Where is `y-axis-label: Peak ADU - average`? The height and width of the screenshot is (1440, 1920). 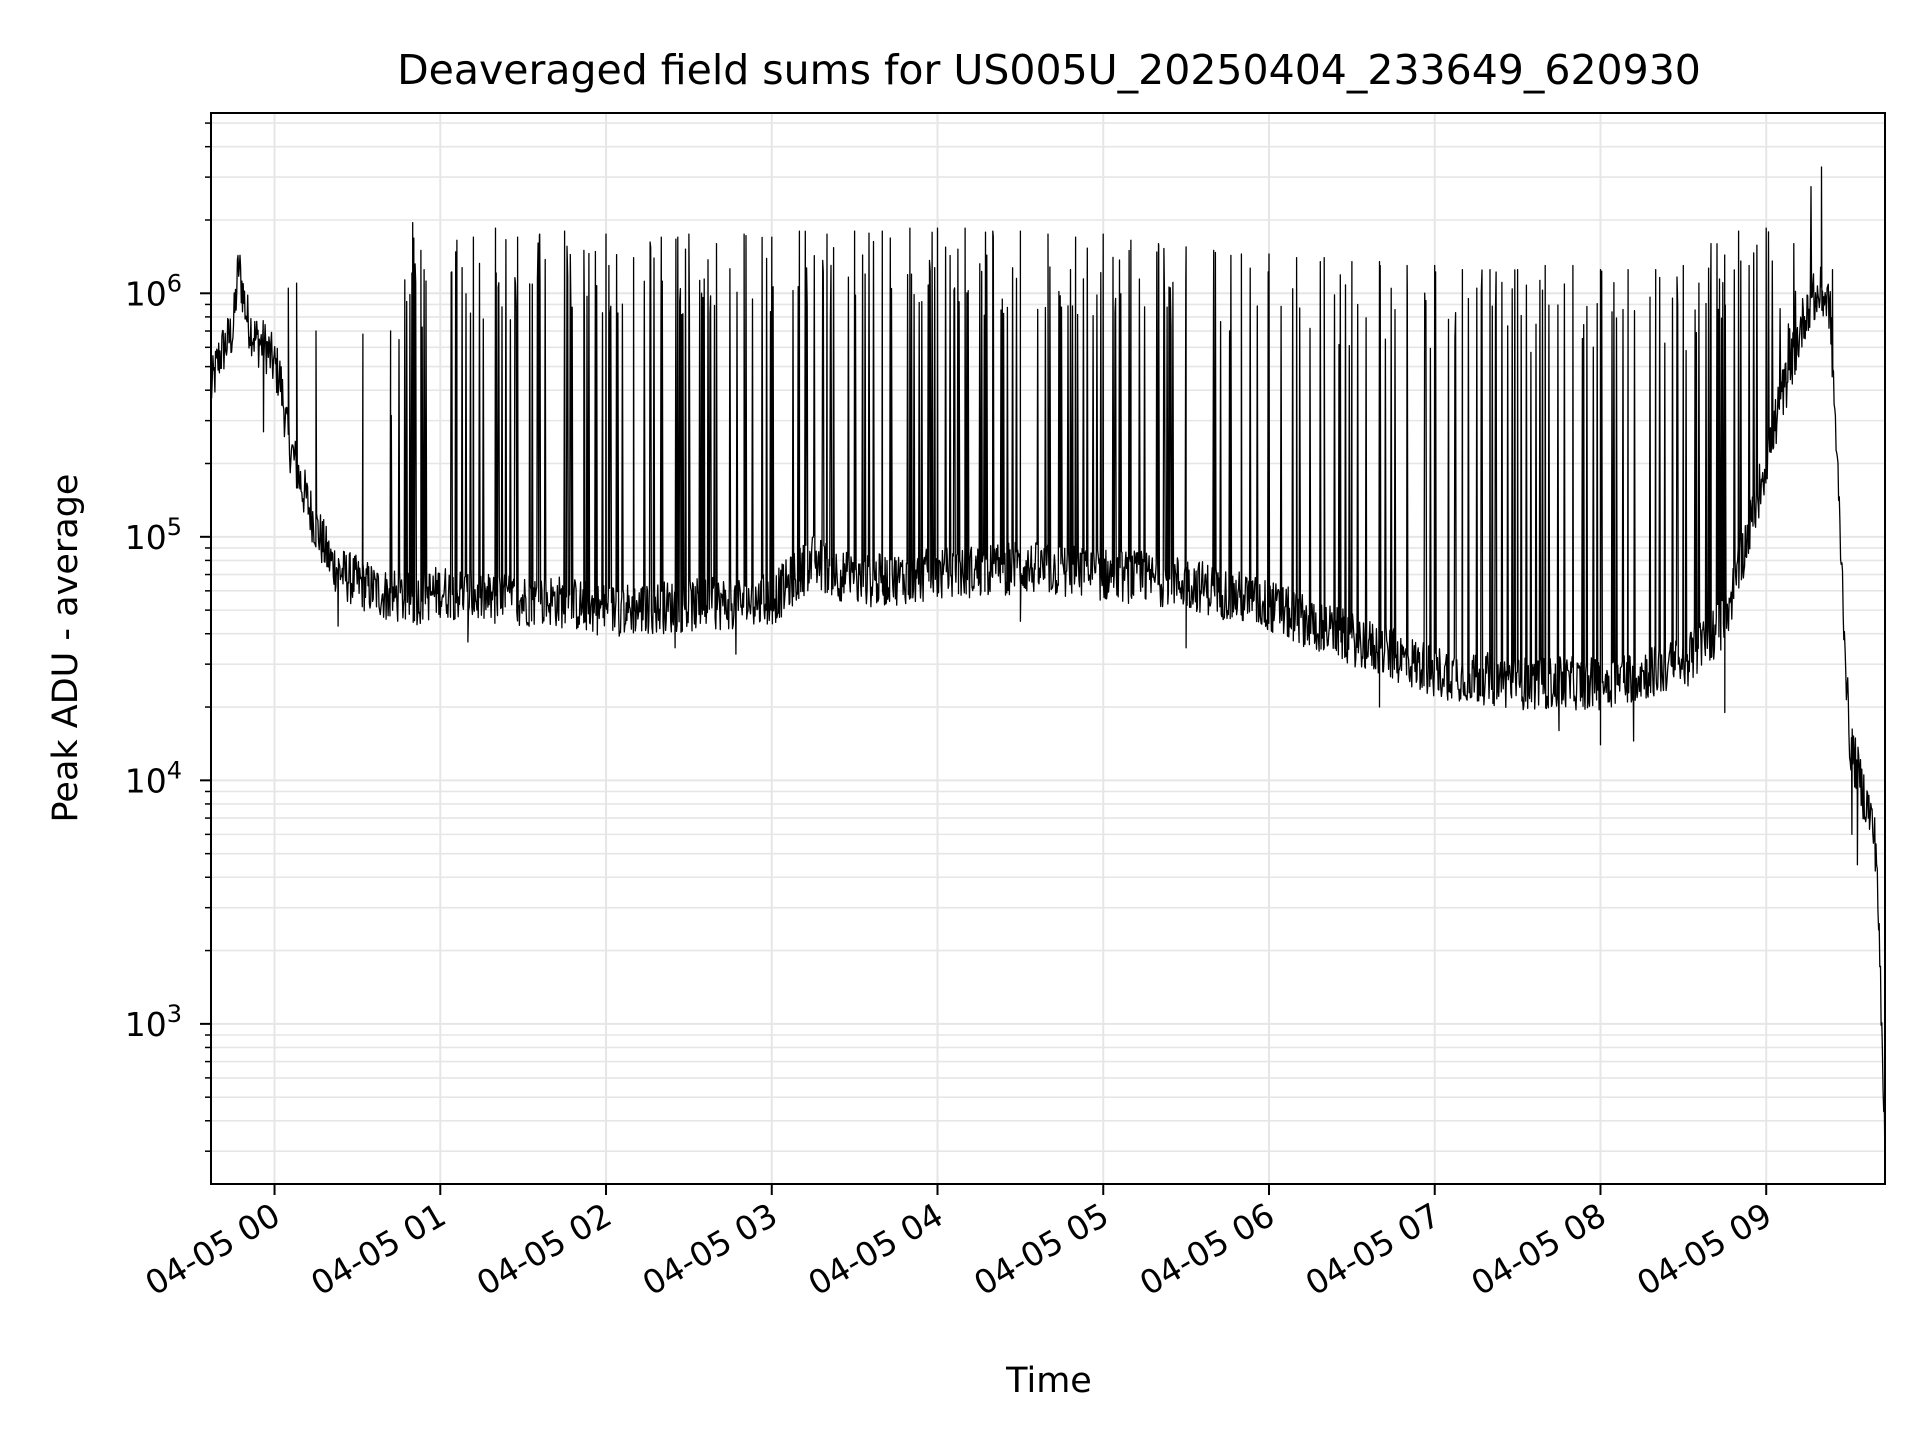
y-axis-label: Peak ADU - average is located at coordinates (66, 648).